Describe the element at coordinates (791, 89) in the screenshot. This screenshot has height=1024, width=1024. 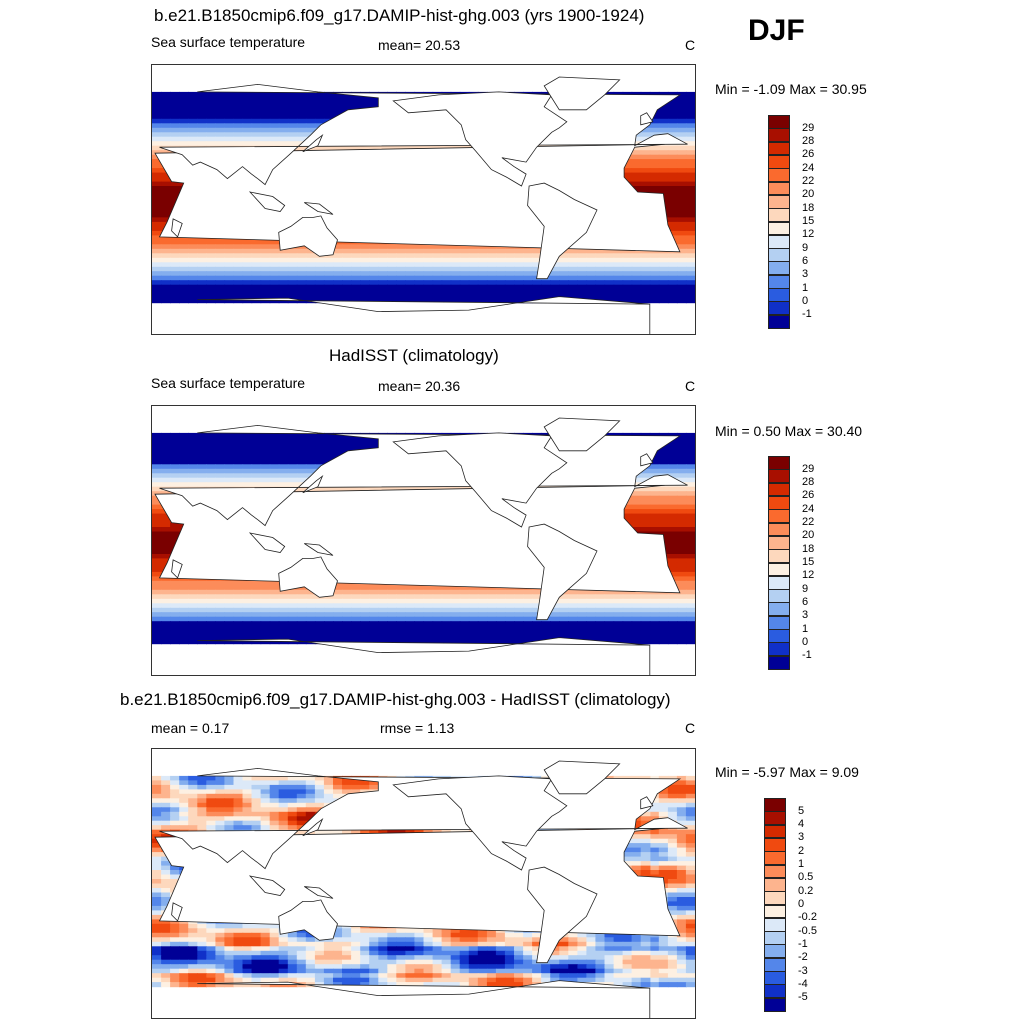
I see `panel-1-minmax-label: Min = -1.09 Max = 30.95` at that location.